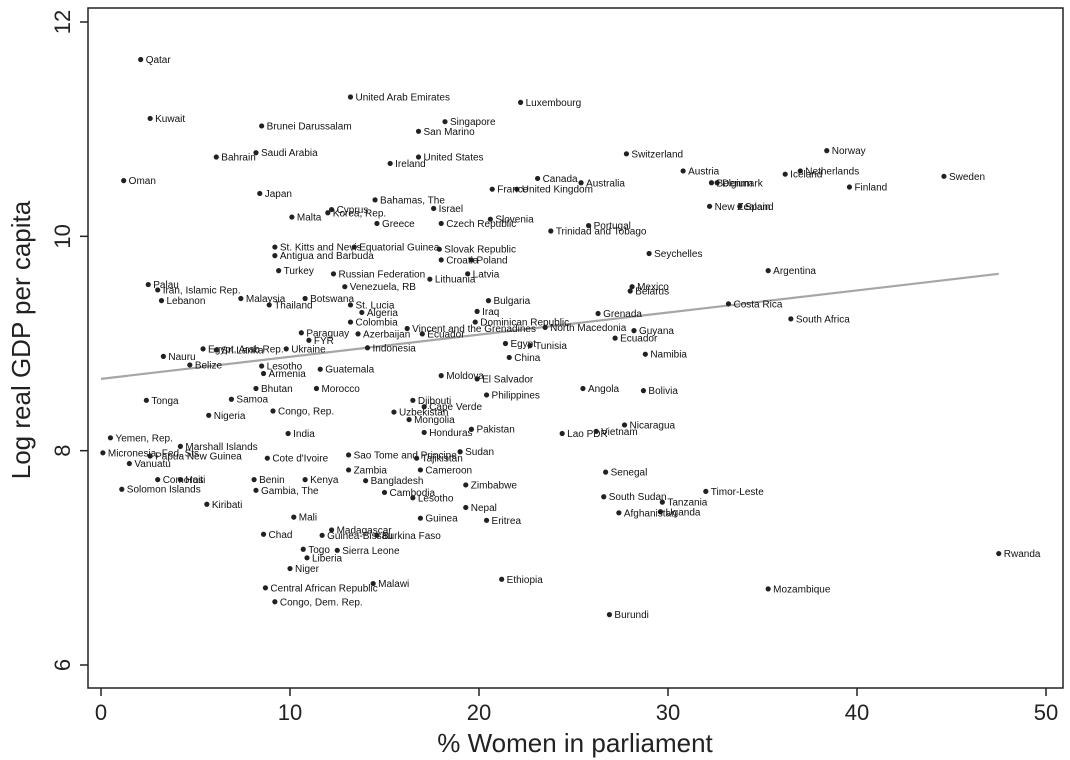  I want to click on y-tick-label: 12, so click(62, 22).